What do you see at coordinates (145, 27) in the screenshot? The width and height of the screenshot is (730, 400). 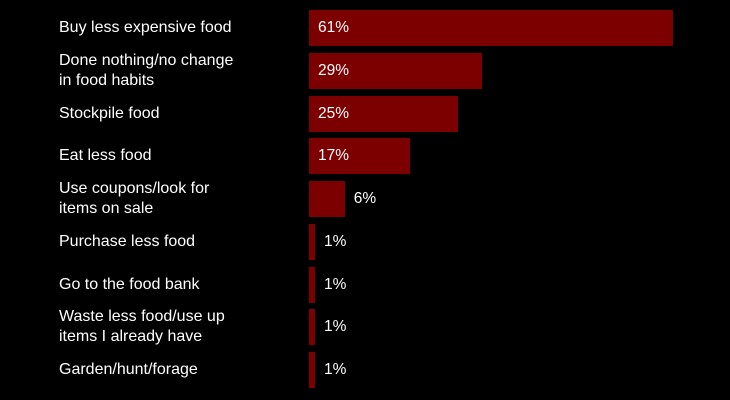 I see `category-label: Buy less expensive food` at bounding box center [145, 27].